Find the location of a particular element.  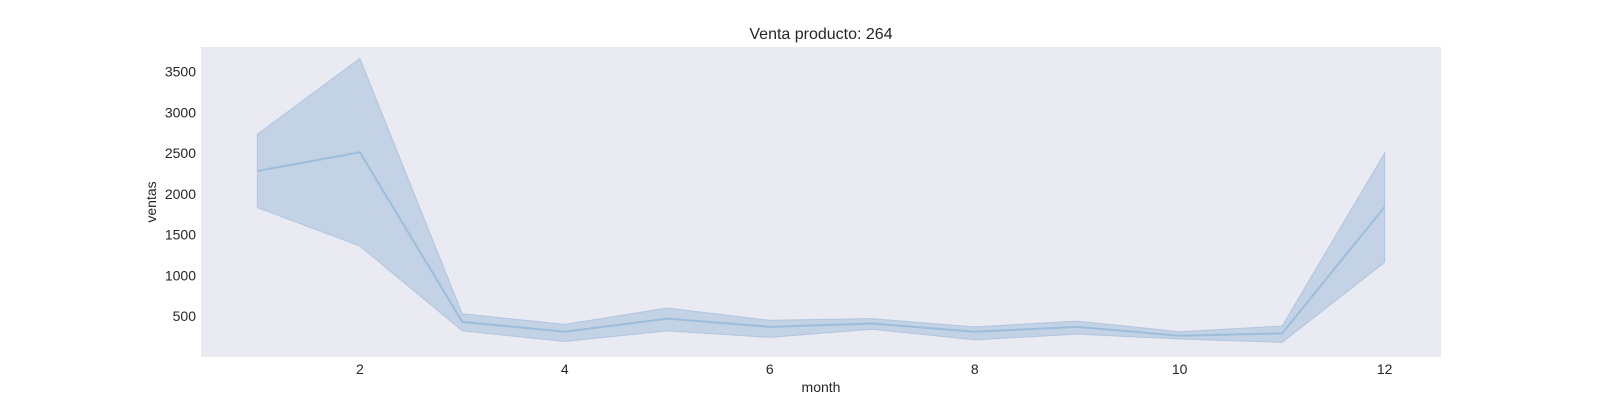

x-tick-label: 12 is located at coordinates (1385, 369).